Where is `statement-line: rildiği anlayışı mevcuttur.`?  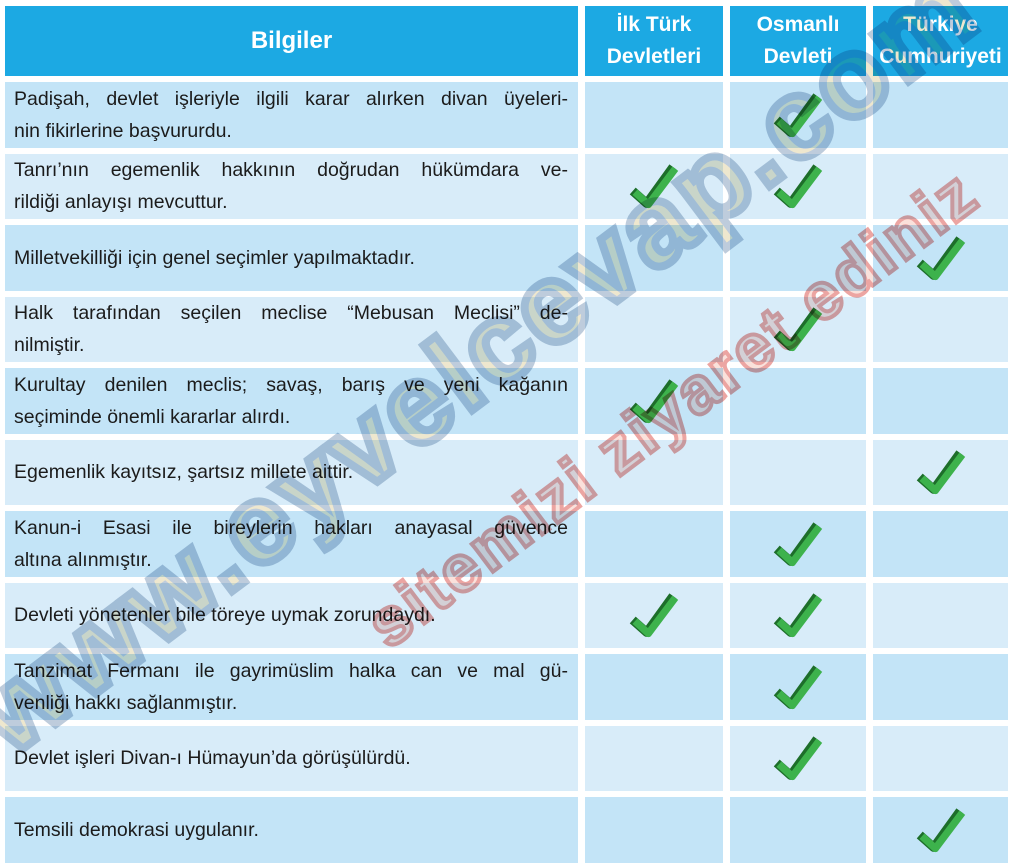
statement-line: rildiği anlayışı mevcuttur. is located at coordinates (121, 202).